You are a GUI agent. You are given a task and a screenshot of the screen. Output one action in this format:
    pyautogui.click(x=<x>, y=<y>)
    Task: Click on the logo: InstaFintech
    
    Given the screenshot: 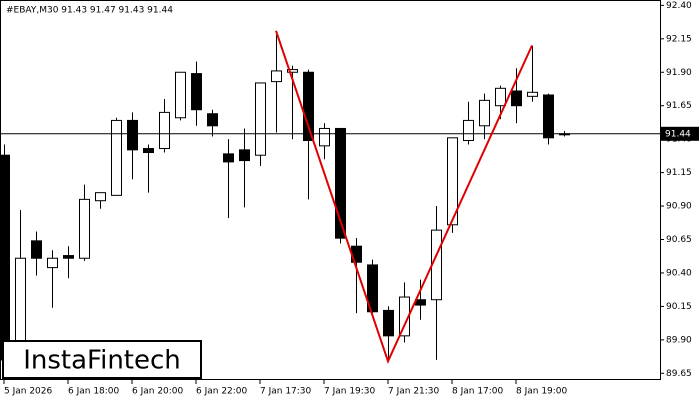 What is the action you would take?
    pyautogui.click(x=102, y=361)
    